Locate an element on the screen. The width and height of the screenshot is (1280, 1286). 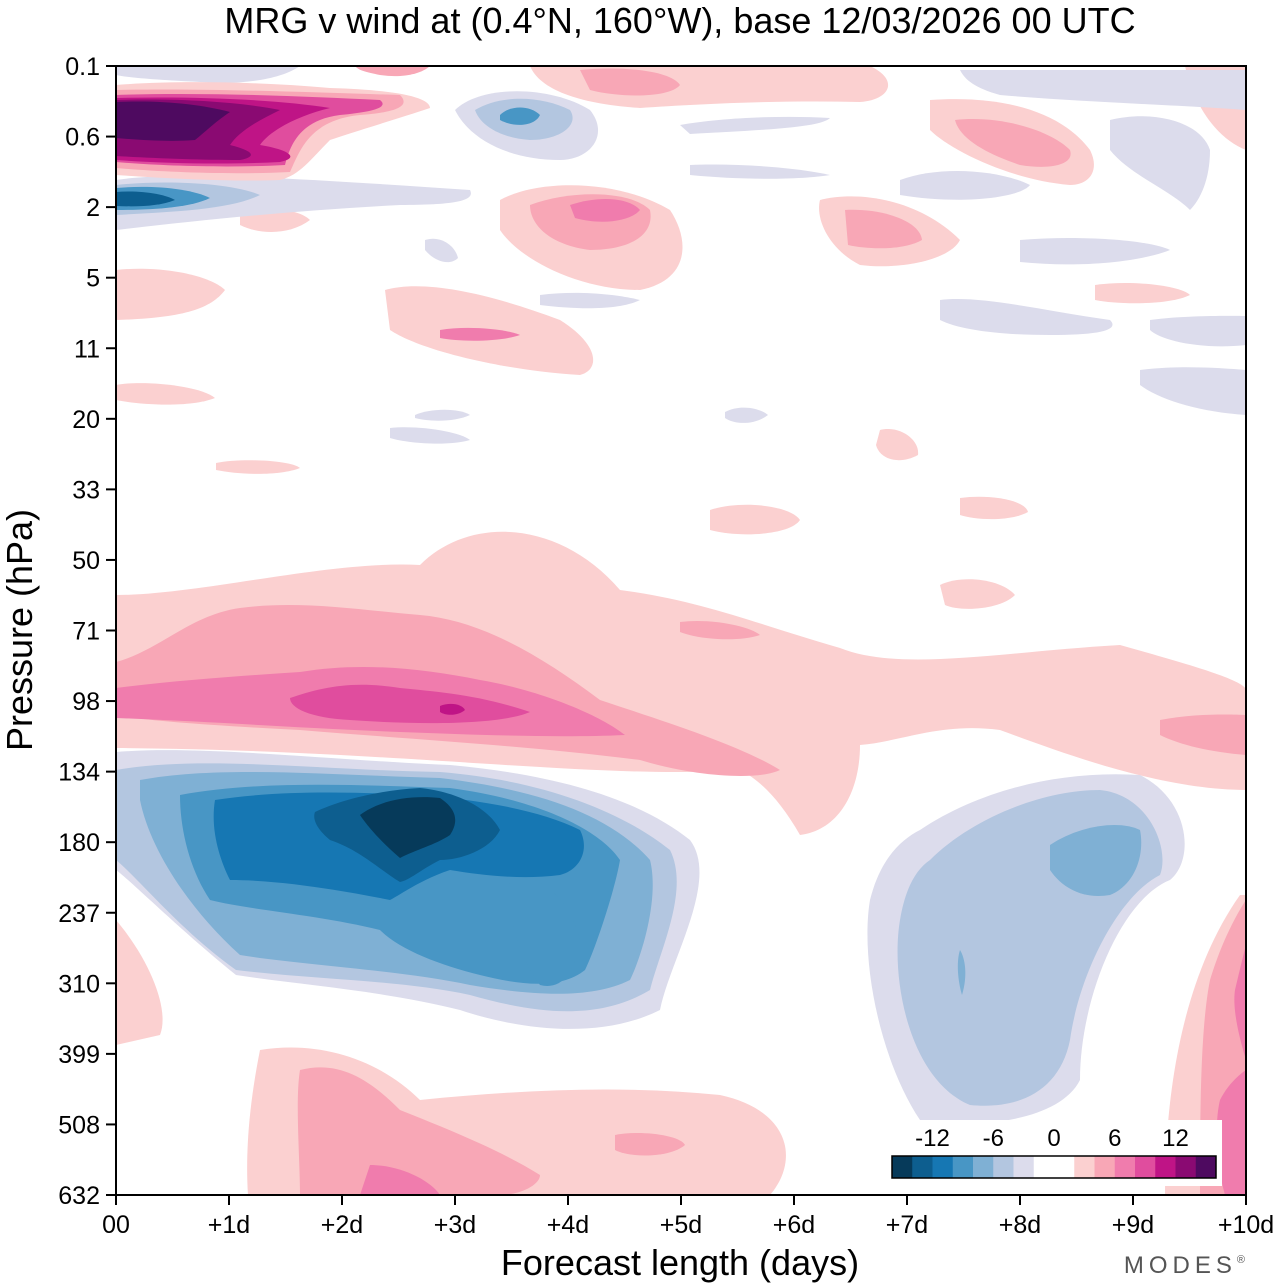
x-axis: 00 +1d +2d +3d +4d +5d +6d +7d +8d +9d +10d is located at coordinates (688, 1217).